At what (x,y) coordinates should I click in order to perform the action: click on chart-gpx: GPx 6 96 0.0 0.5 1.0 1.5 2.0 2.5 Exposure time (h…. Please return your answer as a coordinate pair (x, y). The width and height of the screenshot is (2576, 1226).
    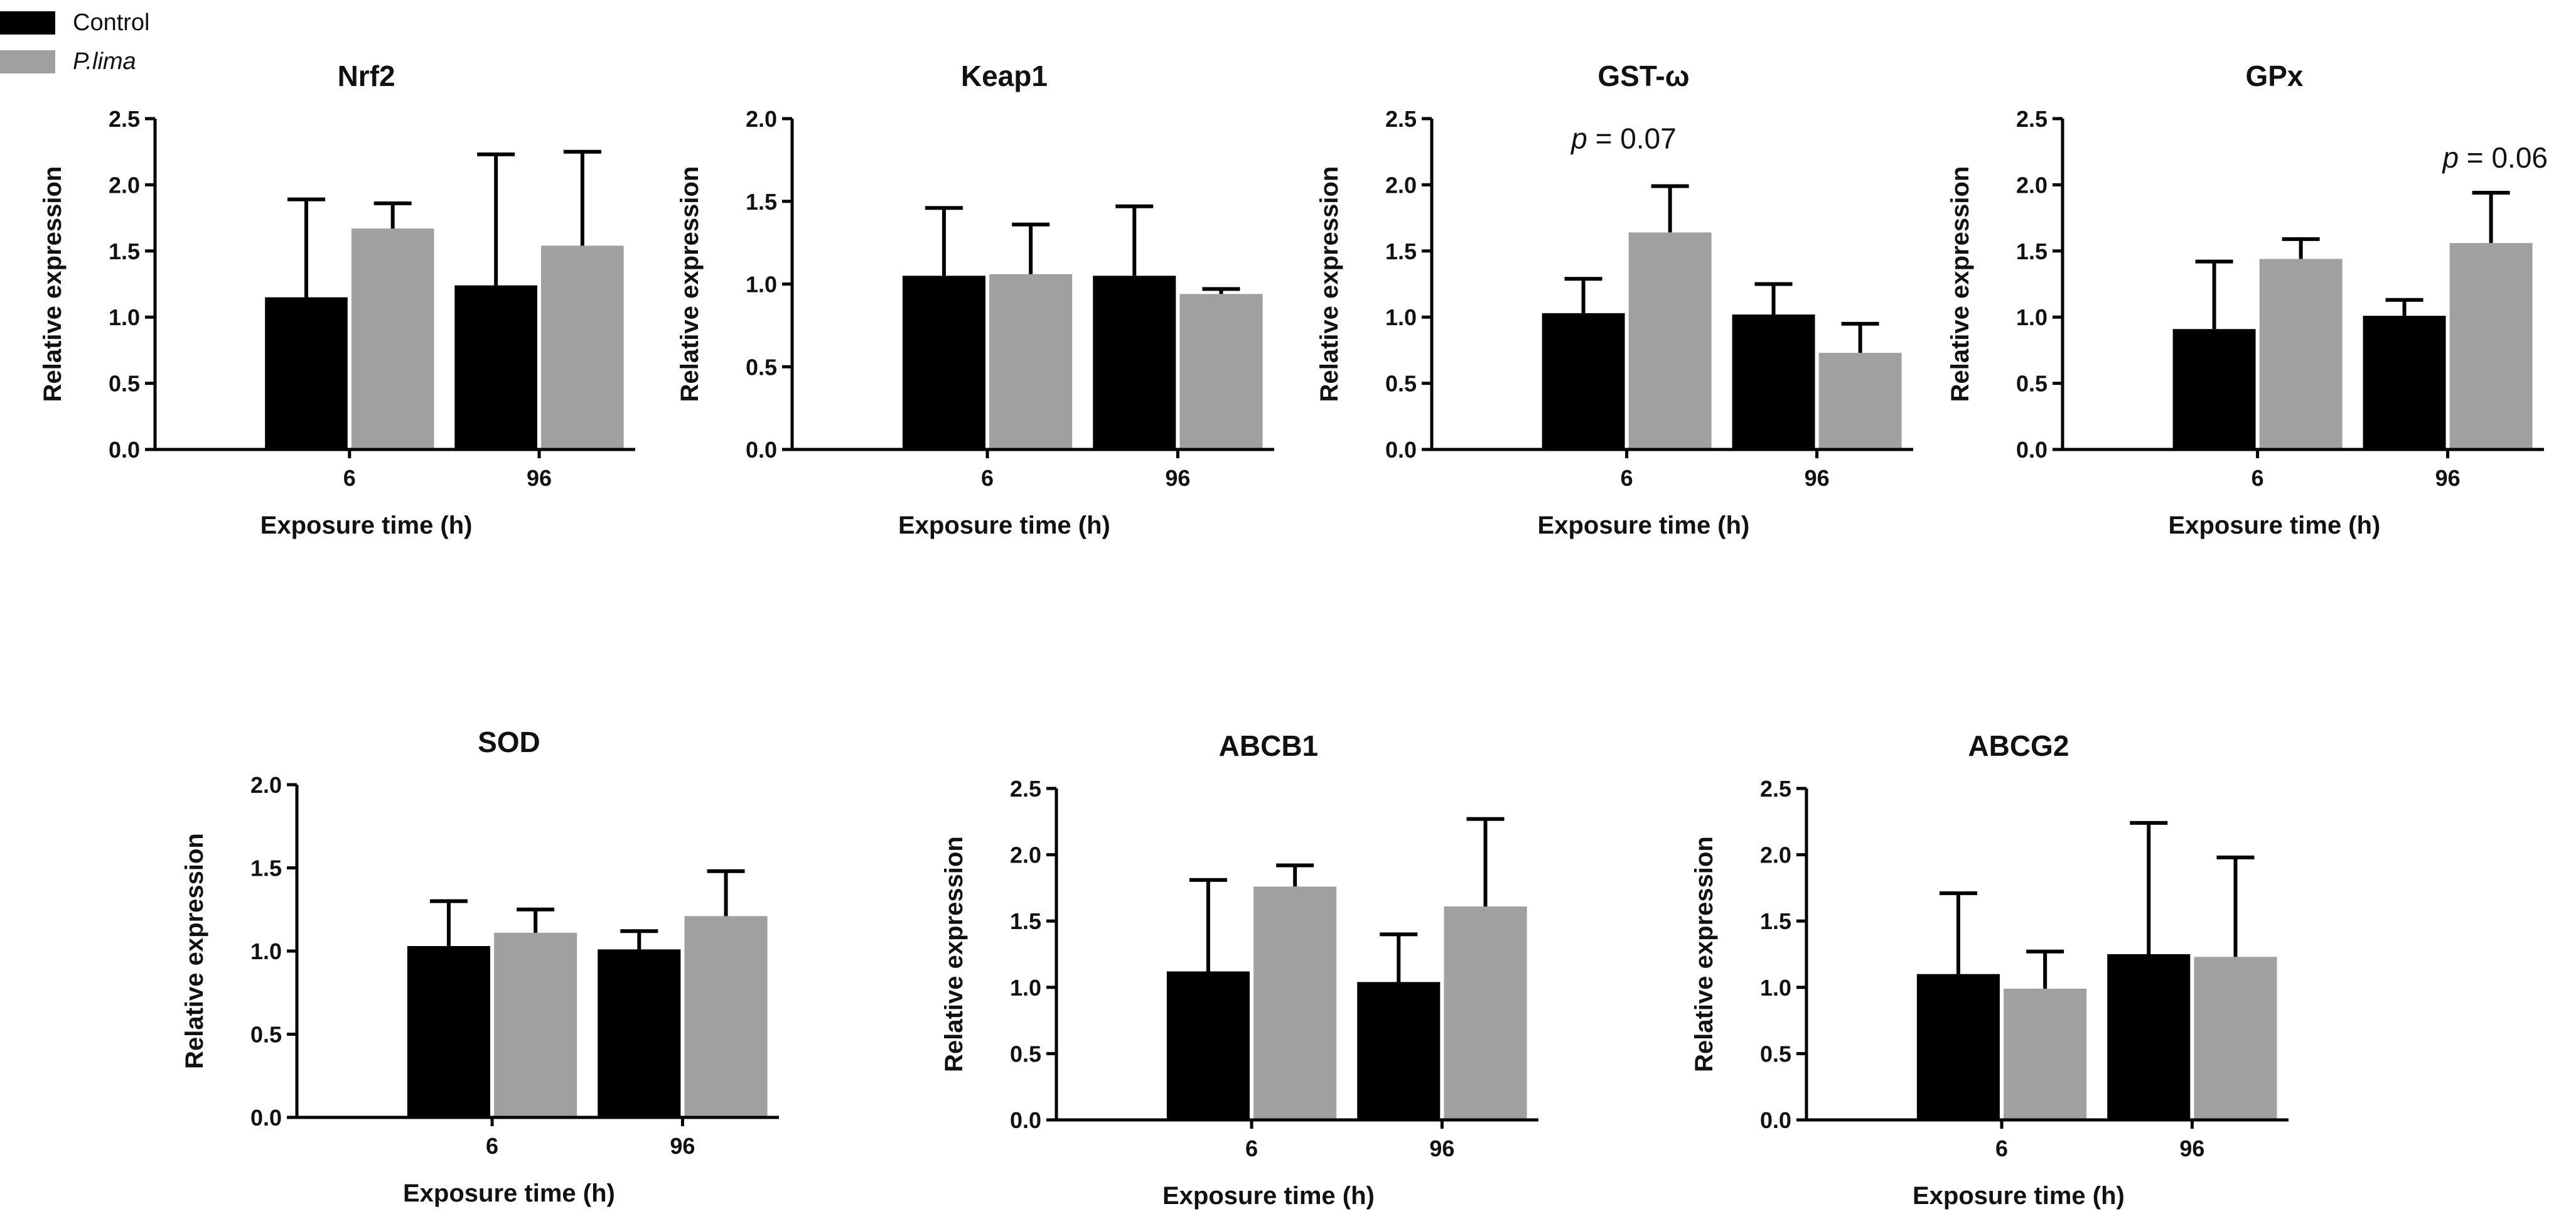
    Looking at the image, I should click on (2247, 299).